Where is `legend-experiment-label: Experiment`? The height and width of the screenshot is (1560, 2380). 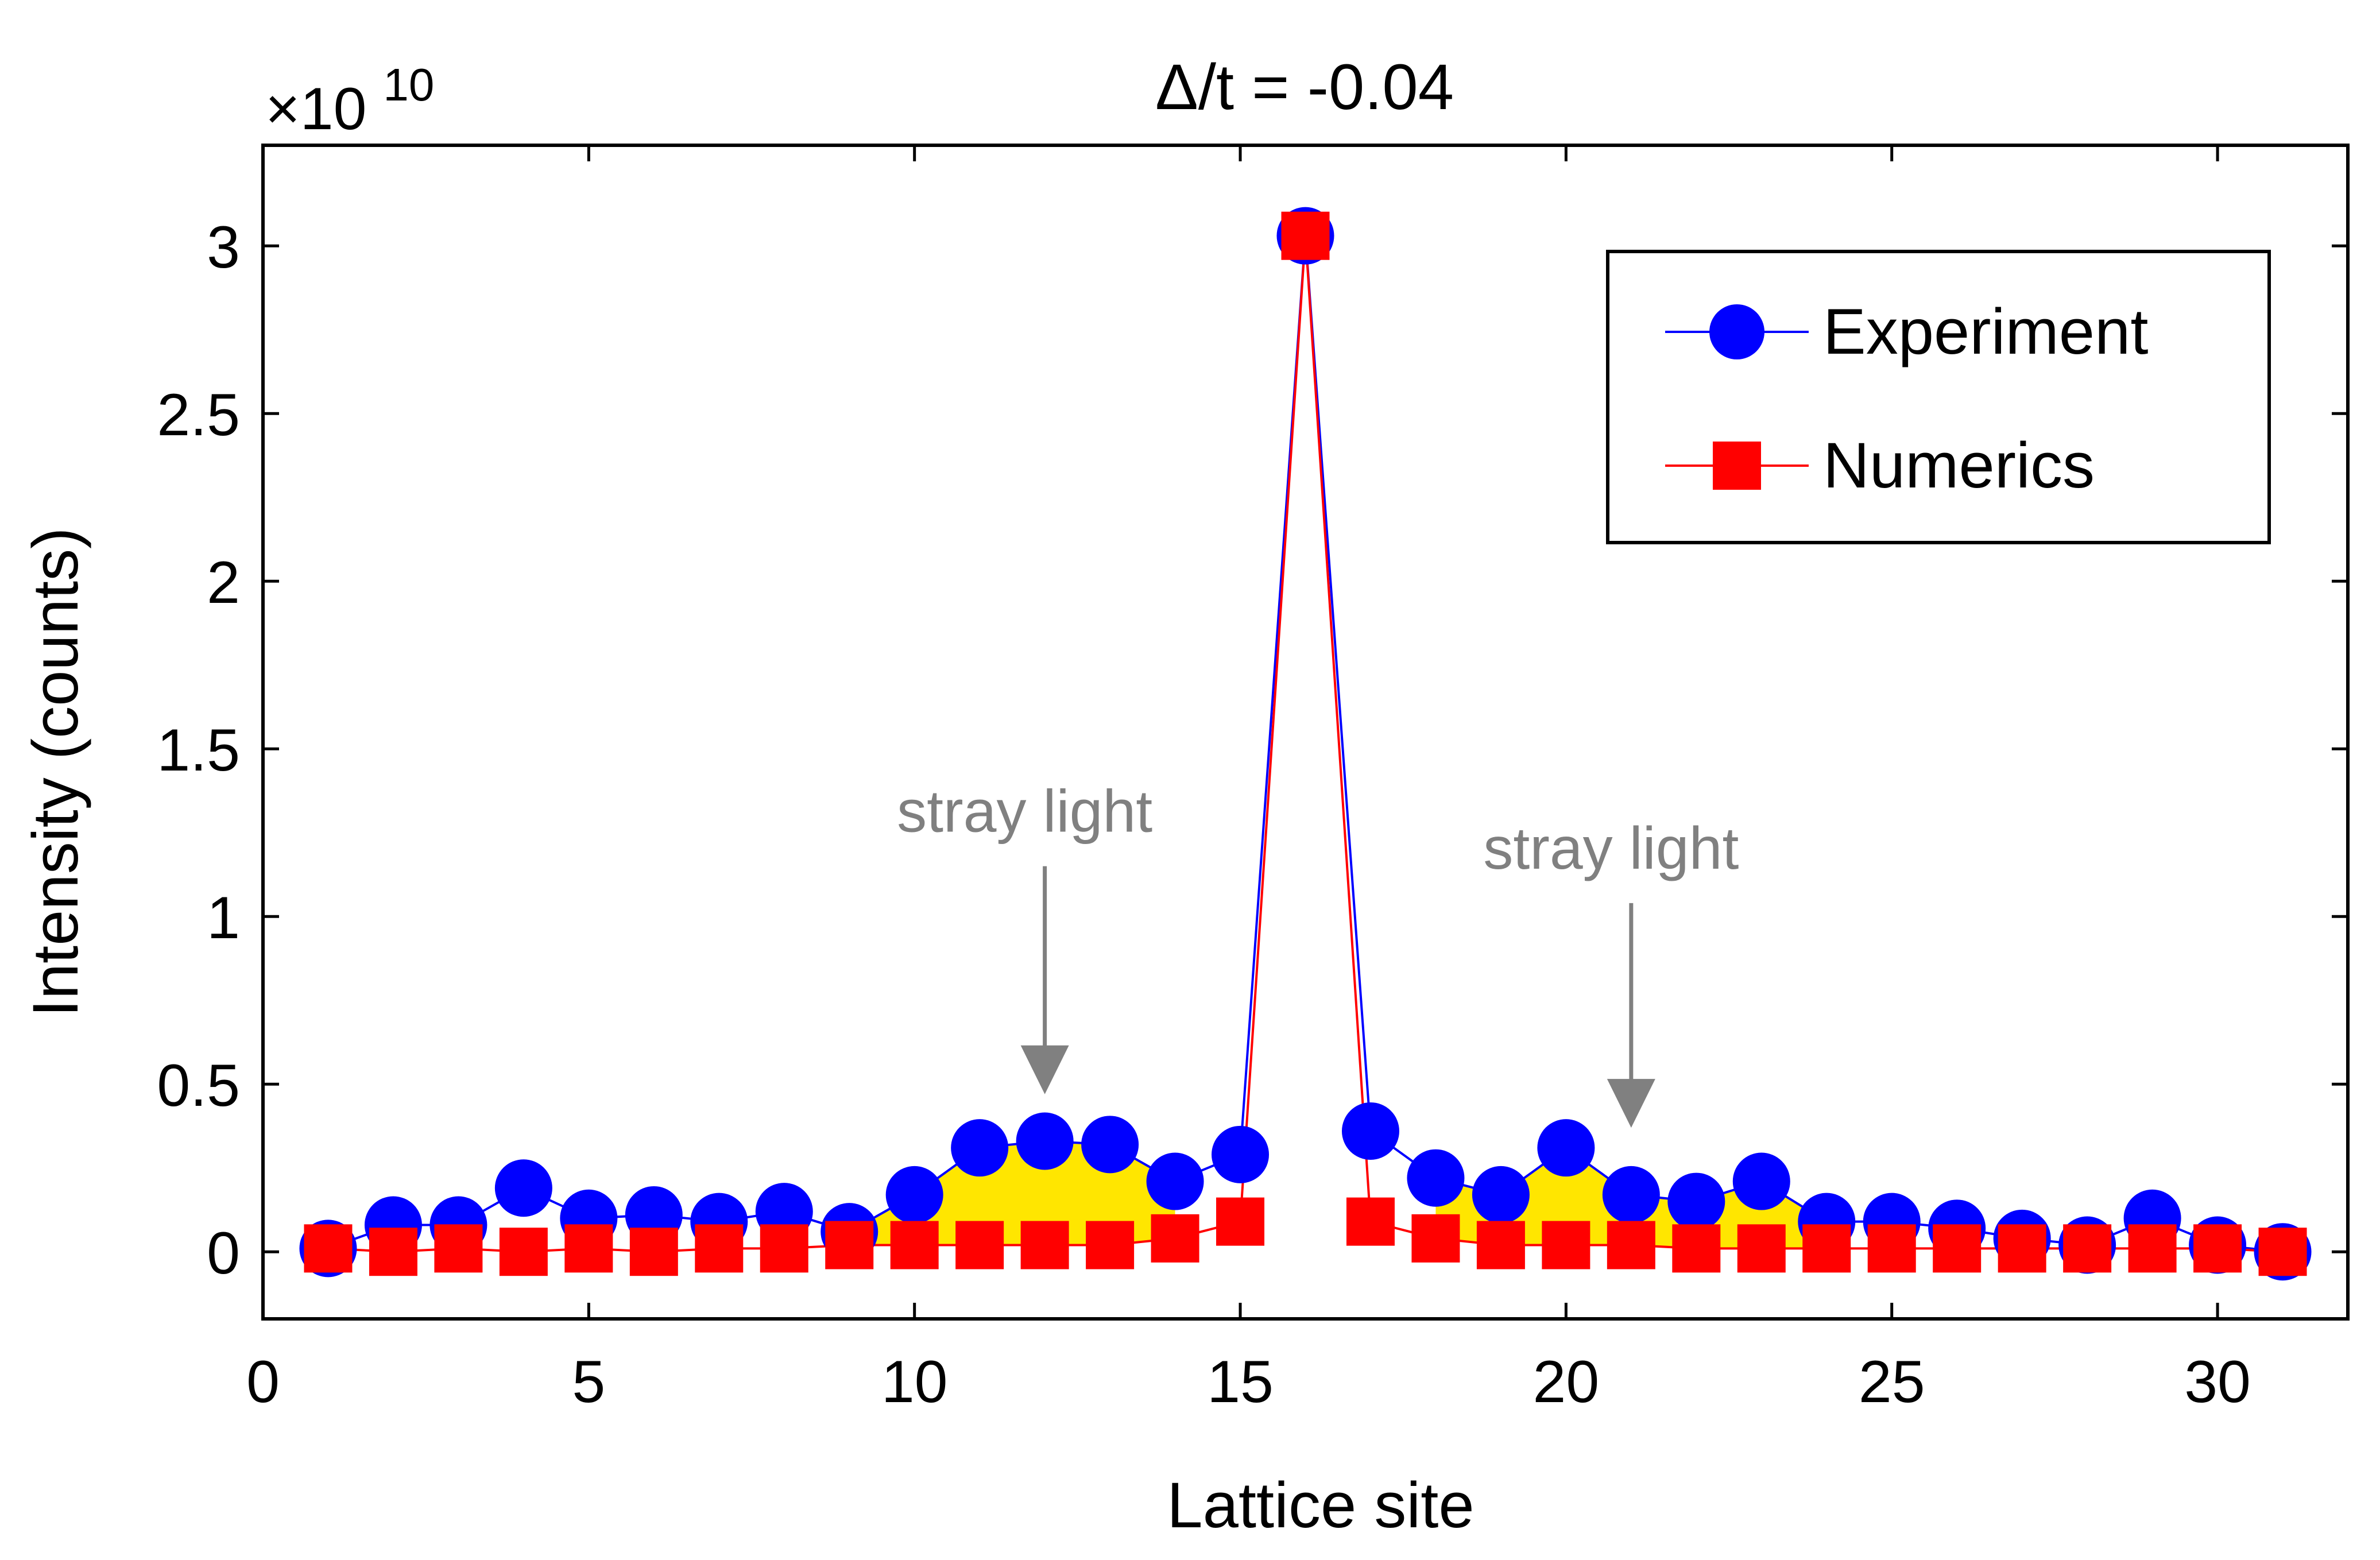
legend-experiment-label: Experiment is located at coordinates (1985, 331).